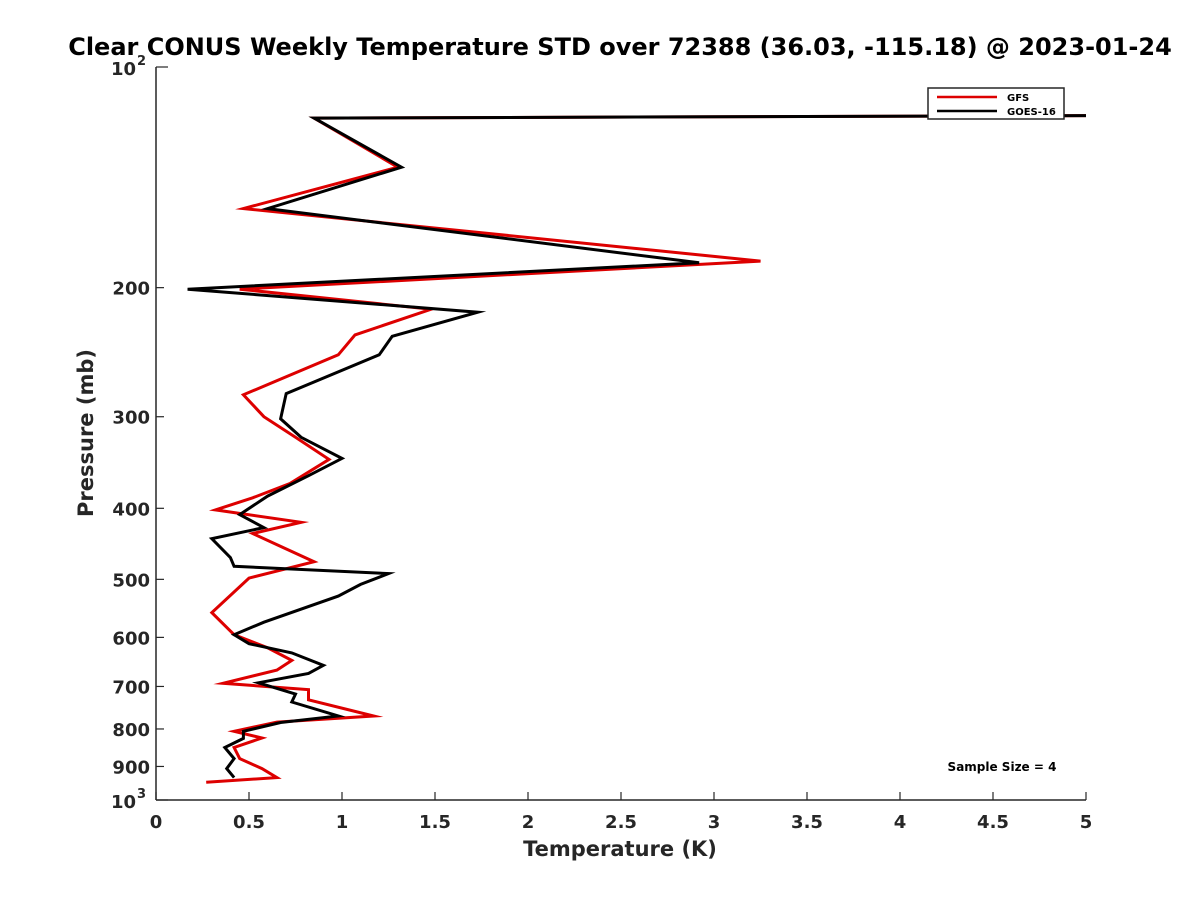 Image resolution: width=1200 pixels, height=904 pixels. Describe the element at coordinates (249, 822) in the screenshot. I see `x-tick-label: 0.5` at that location.